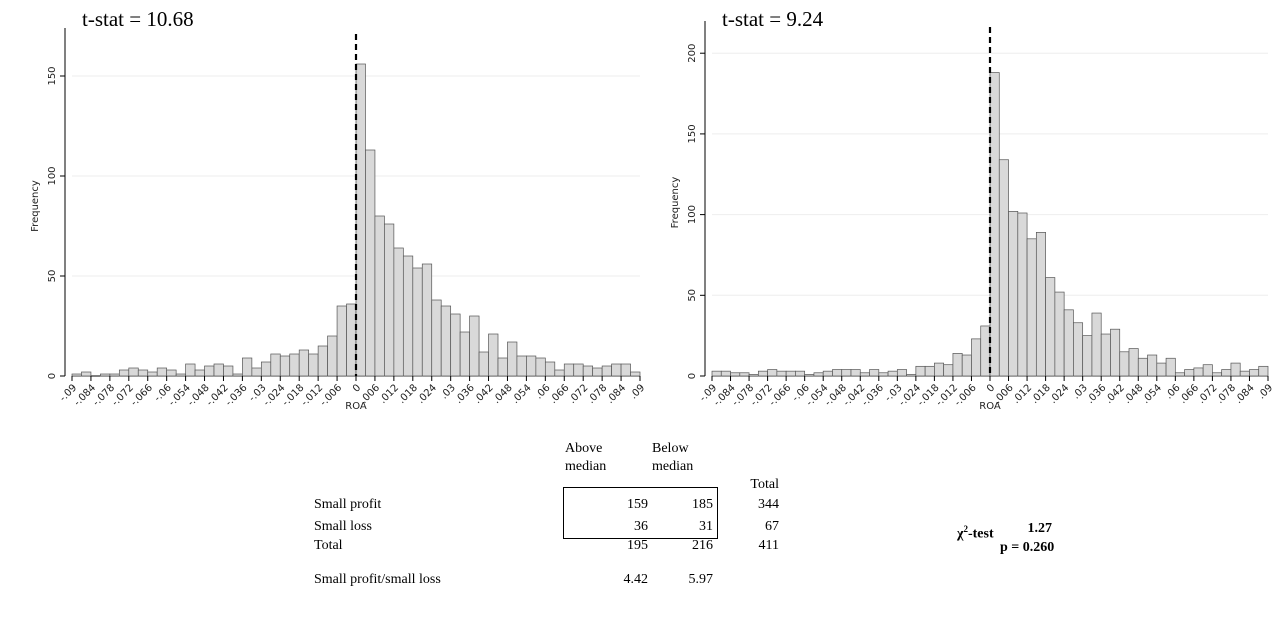  Describe the element at coordinates (702, 504) in the screenshot. I see `table-value: 185` at that location.